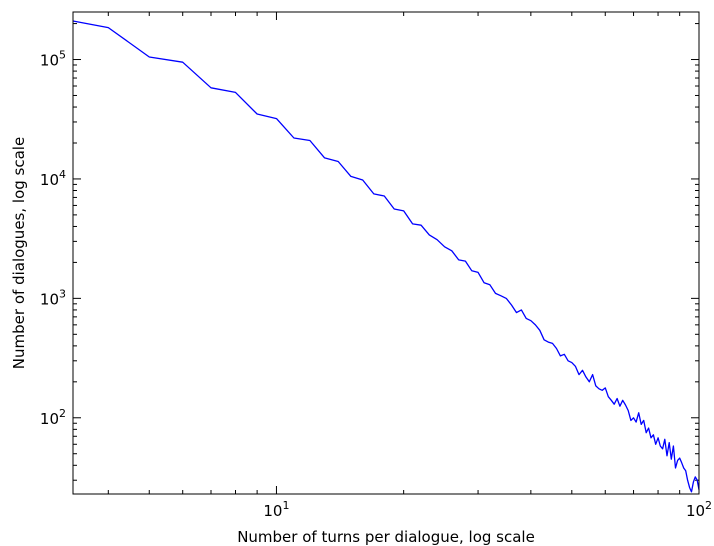 The image size is (714, 546). What do you see at coordinates (386, 537) in the screenshot?
I see `x-axis-title: Number of turns per dialogue, log scale` at bounding box center [386, 537].